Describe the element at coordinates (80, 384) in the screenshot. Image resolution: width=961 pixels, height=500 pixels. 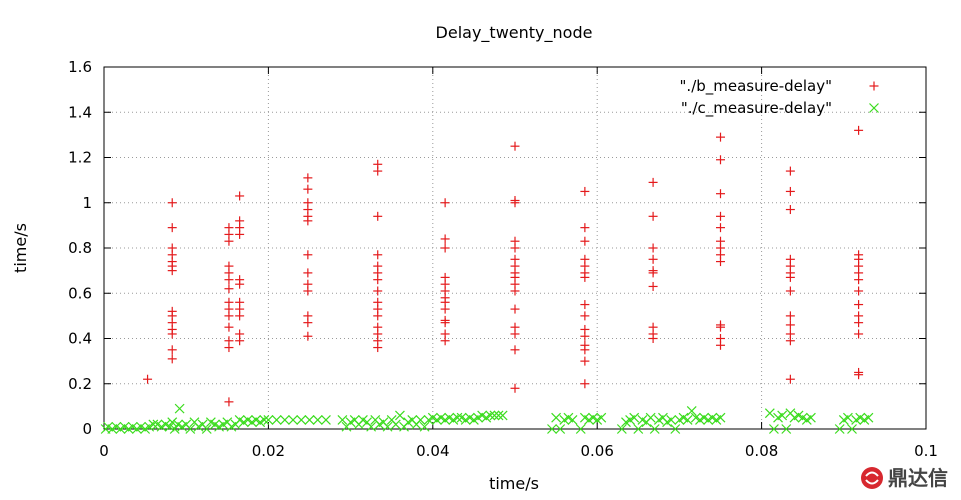
I see `y-tick-label: 0.2` at that location.